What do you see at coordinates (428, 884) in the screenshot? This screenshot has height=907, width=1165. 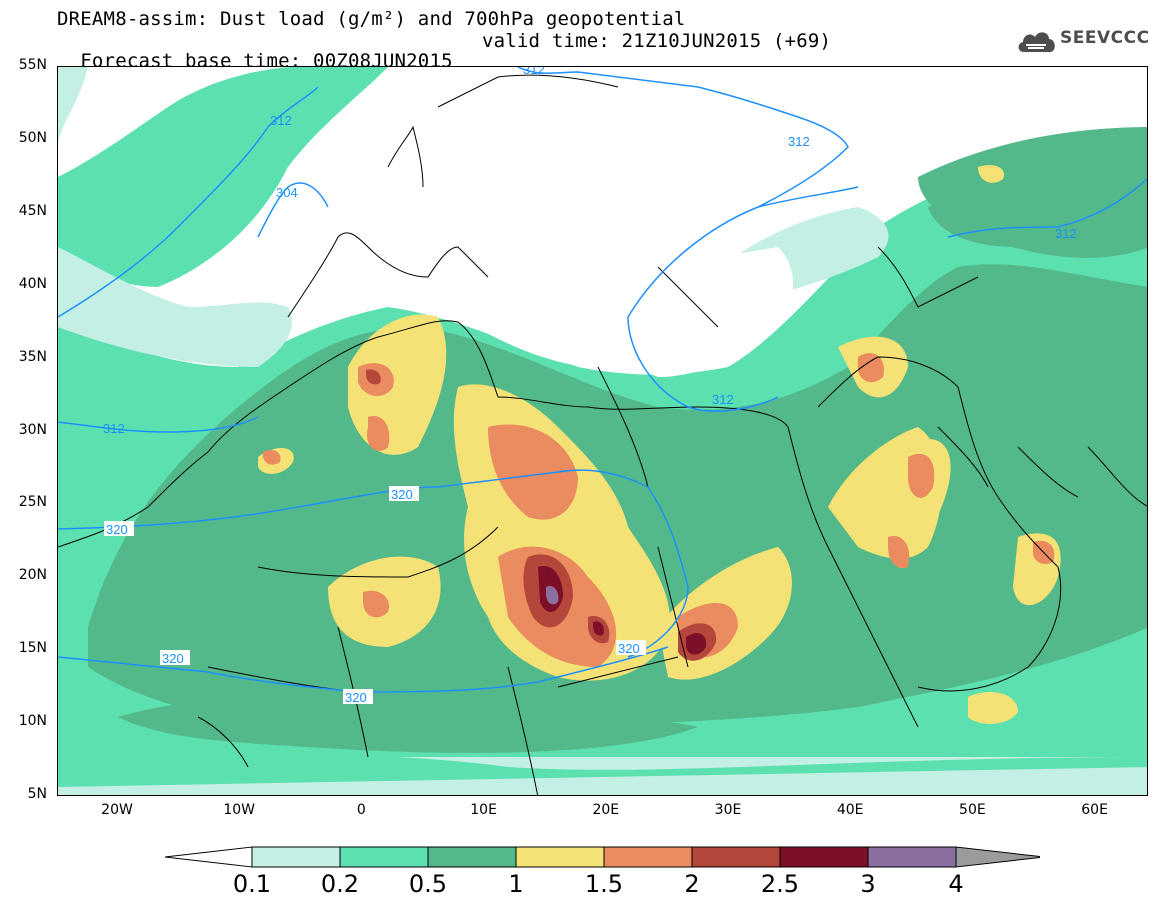 I see `colorbar-tick-label: 0.5` at bounding box center [428, 884].